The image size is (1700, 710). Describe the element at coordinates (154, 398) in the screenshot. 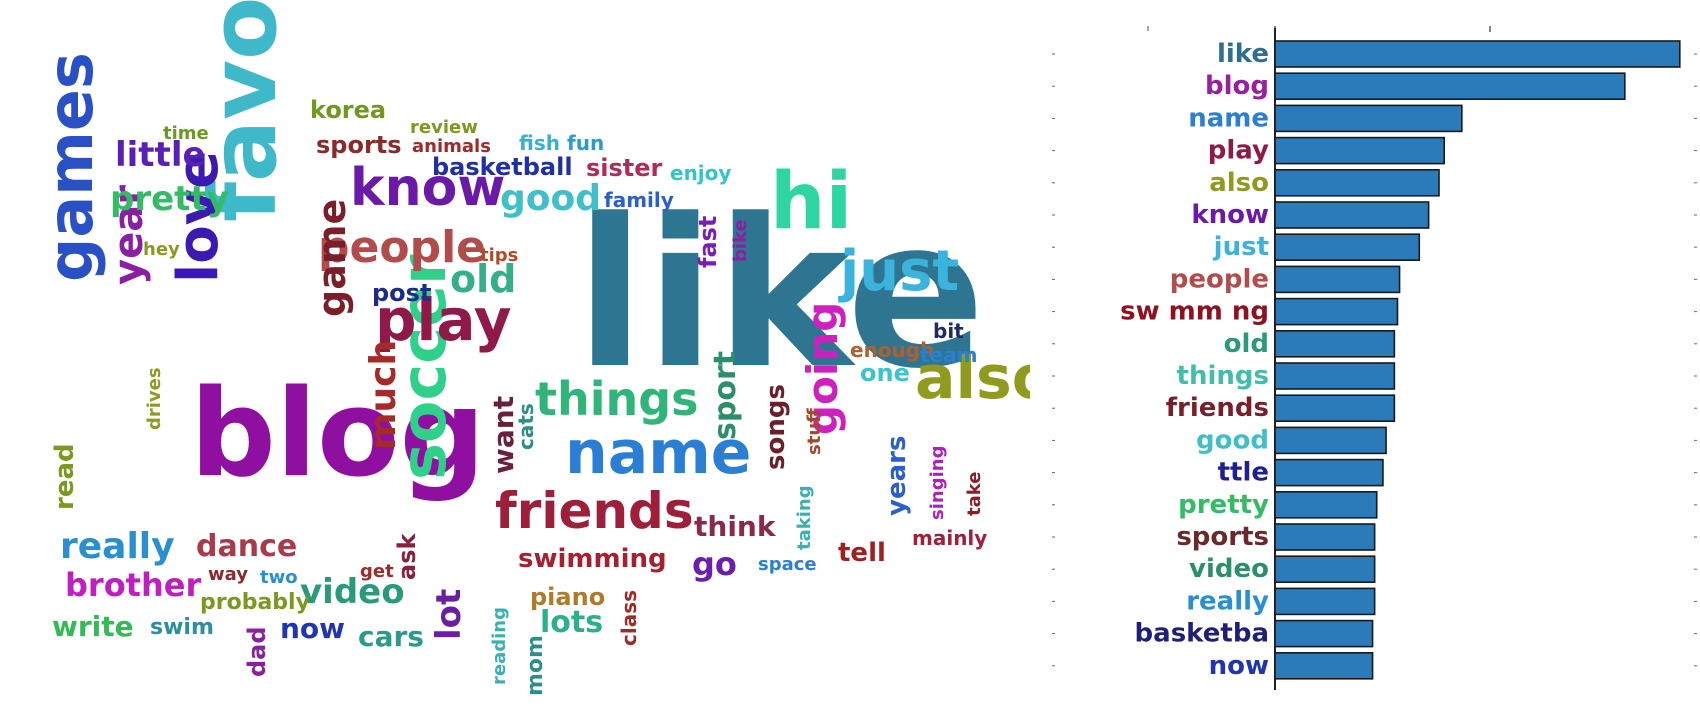

I see `cloud-word-drives: drives` at that location.